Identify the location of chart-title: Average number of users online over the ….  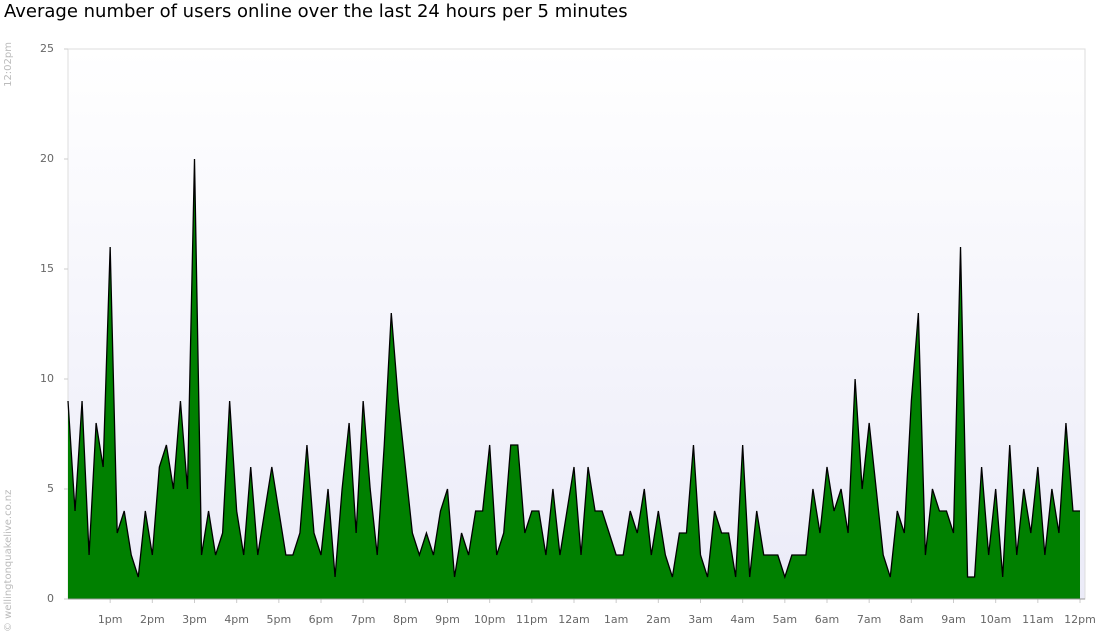
(316, 11).